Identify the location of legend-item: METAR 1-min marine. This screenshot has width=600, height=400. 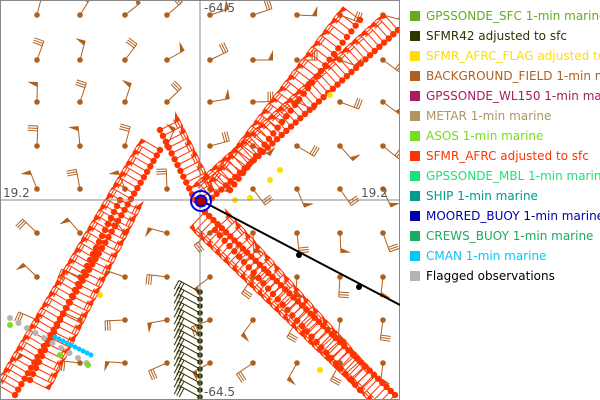
(480, 116).